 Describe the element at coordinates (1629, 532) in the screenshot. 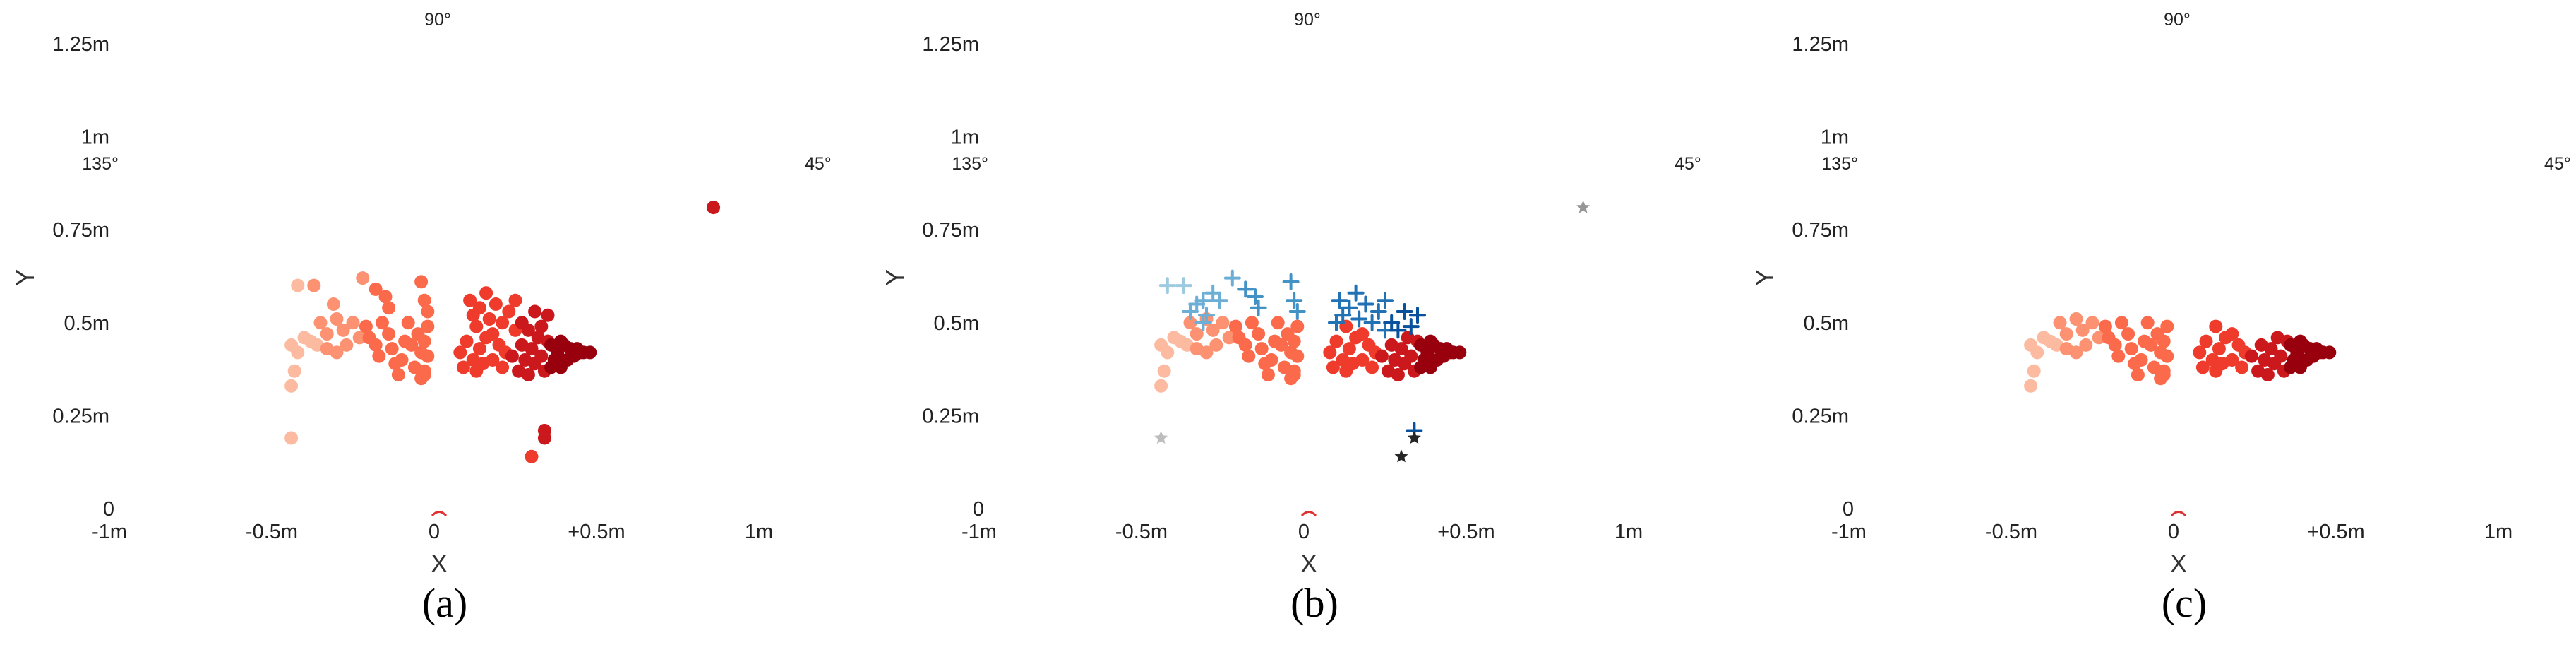

I see `x-tick-label: 1m` at that location.